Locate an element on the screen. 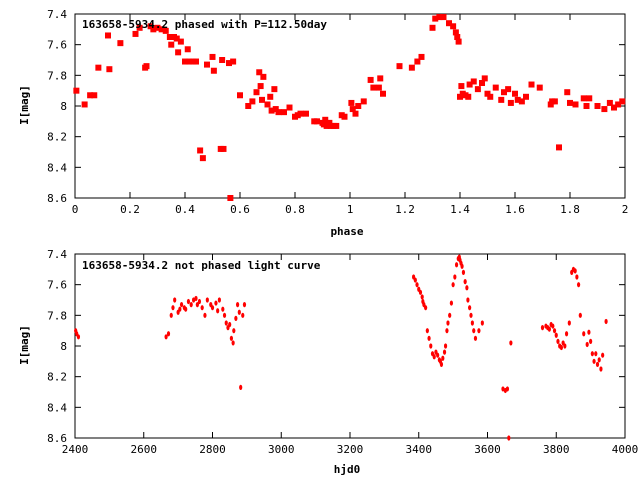  phased-y-tick-label: 7.4 is located at coordinates (57, 14).